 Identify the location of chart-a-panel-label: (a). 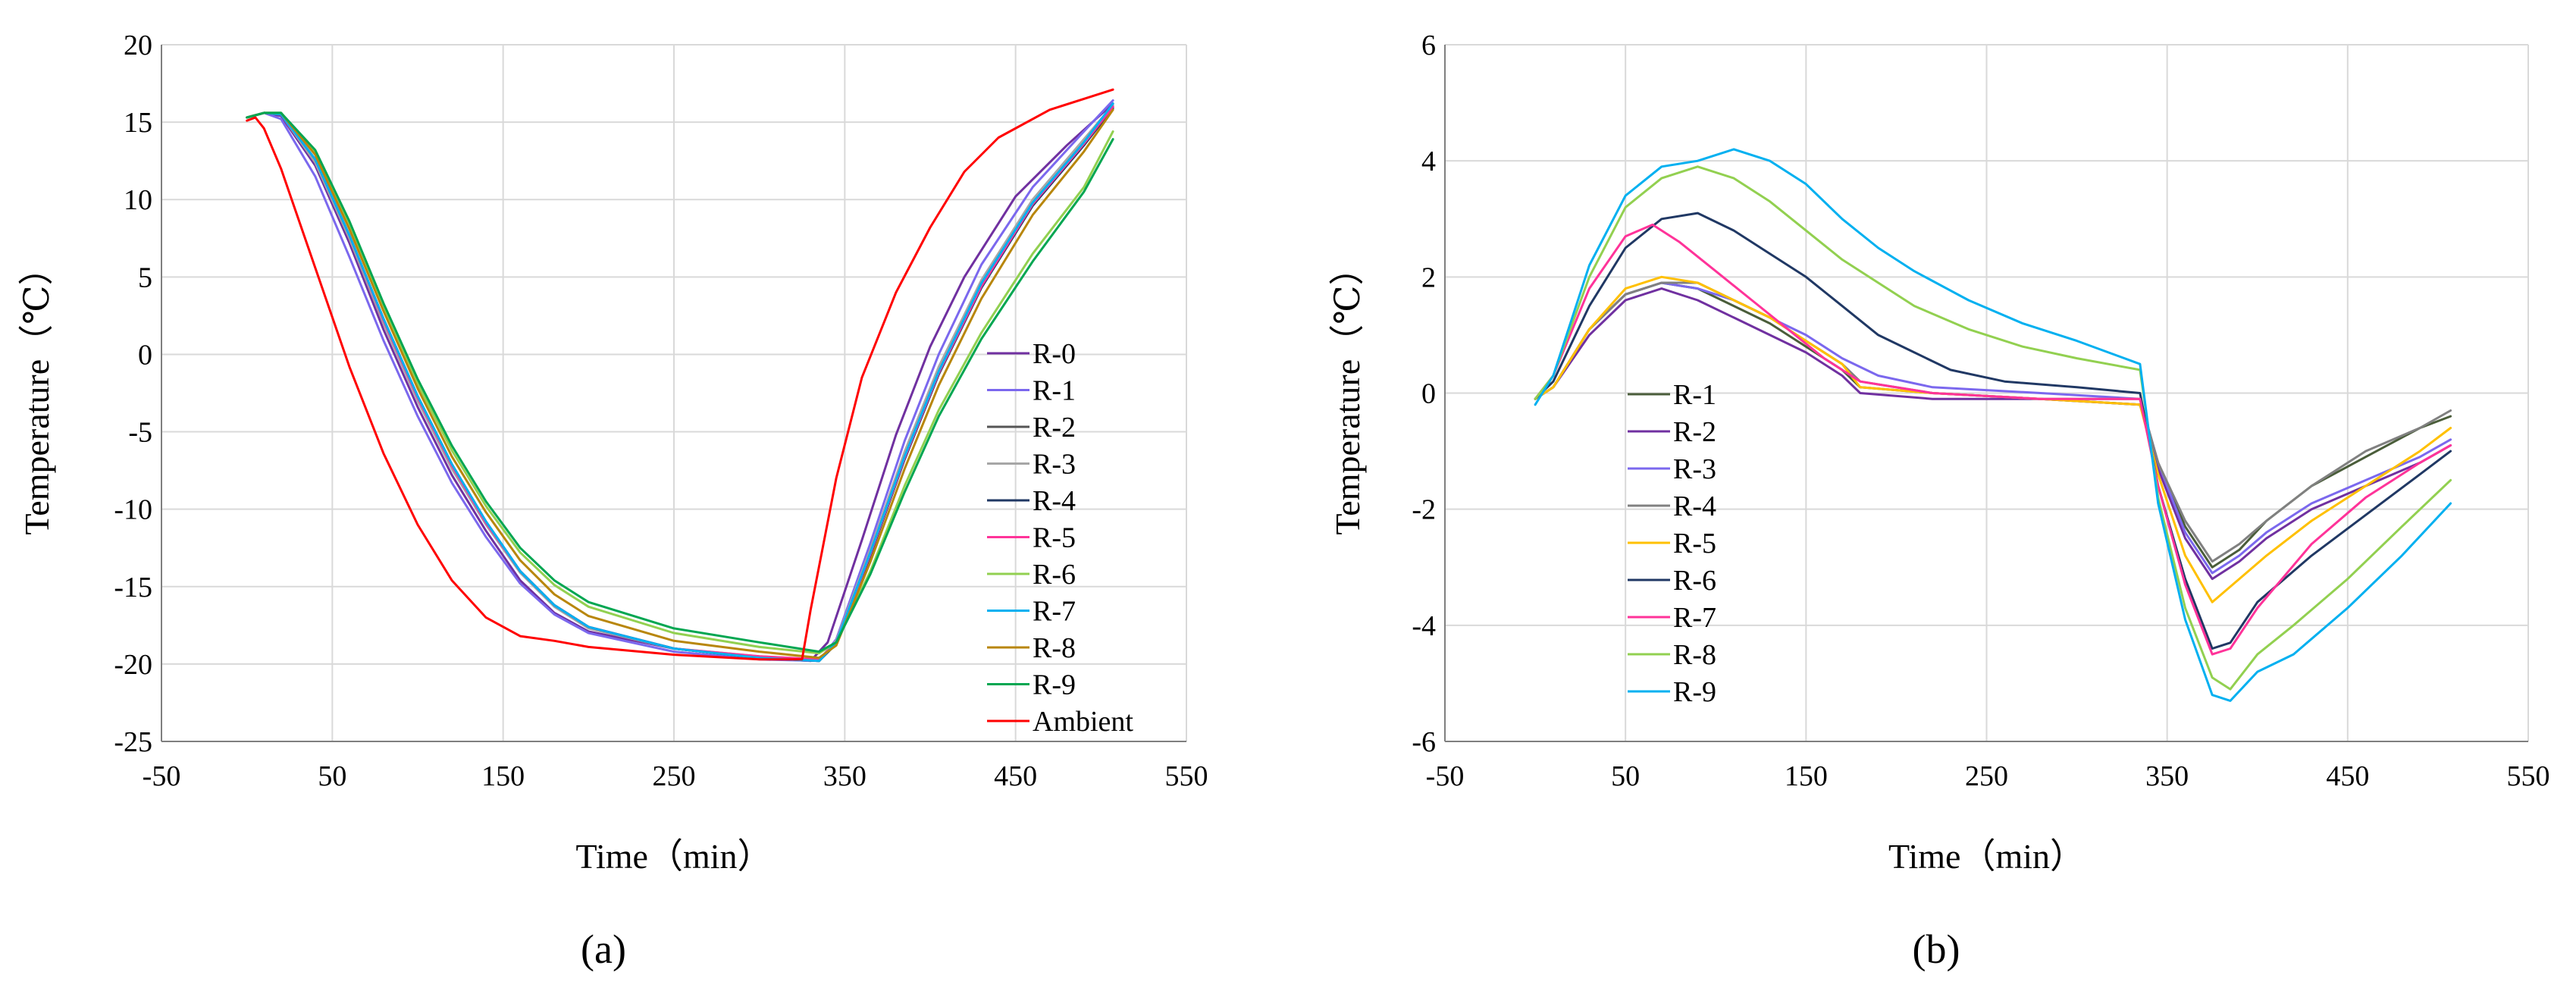
(603, 949).